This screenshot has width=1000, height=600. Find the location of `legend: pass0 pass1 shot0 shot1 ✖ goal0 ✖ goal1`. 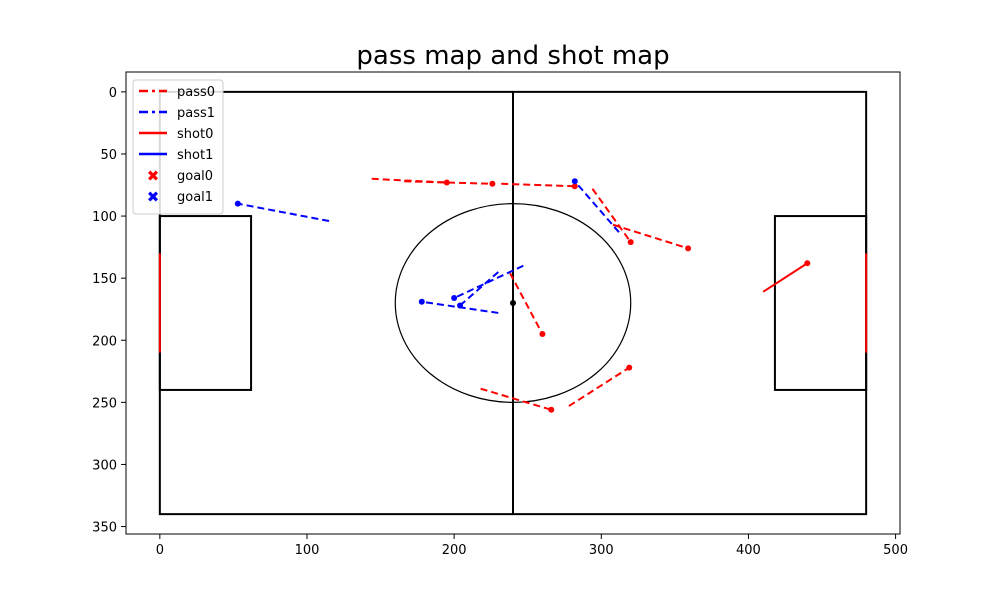

legend: pass0 pass1 shot0 shot1 ✖ goal0 ✖ goal1 is located at coordinates (178, 147).